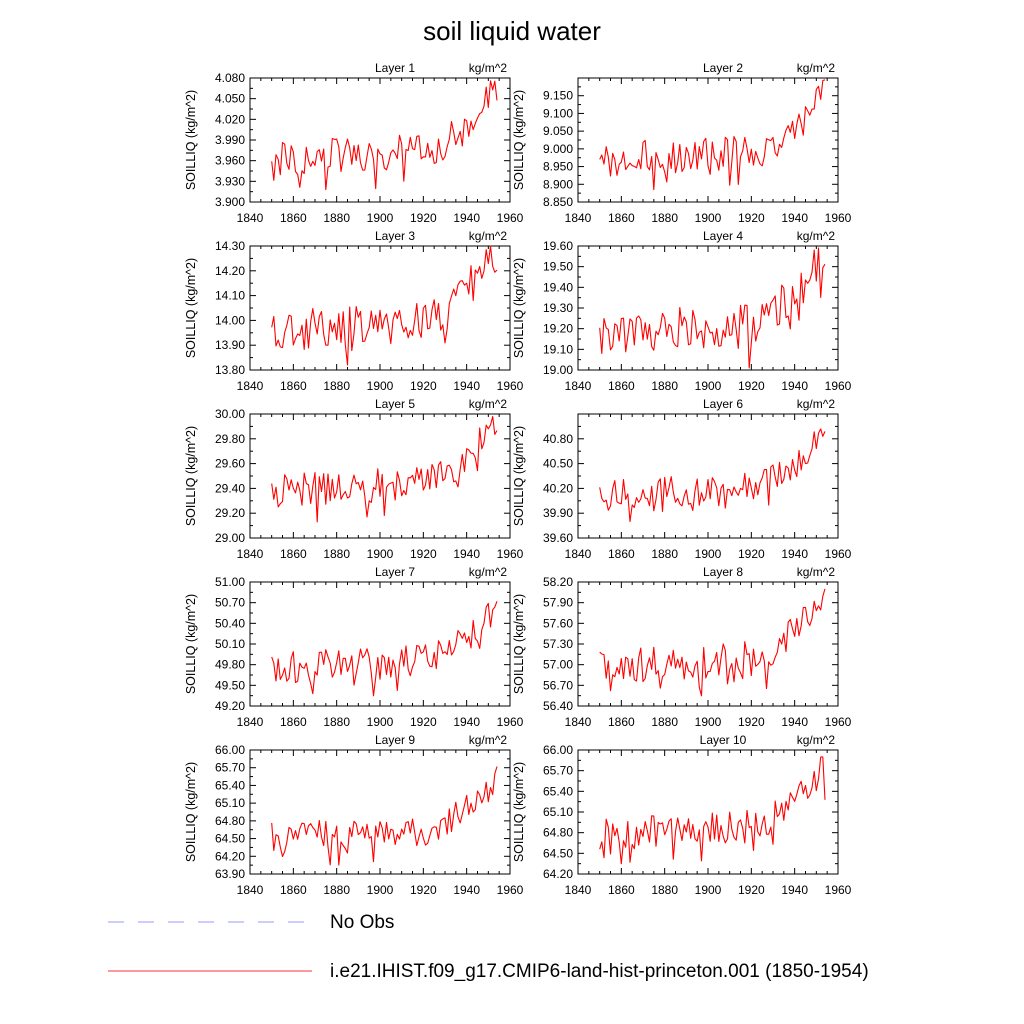  What do you see at coordinates (230, 513) in the screenshot?
I see `y-tick-label: 29.20` at bounding box center [230, 513].